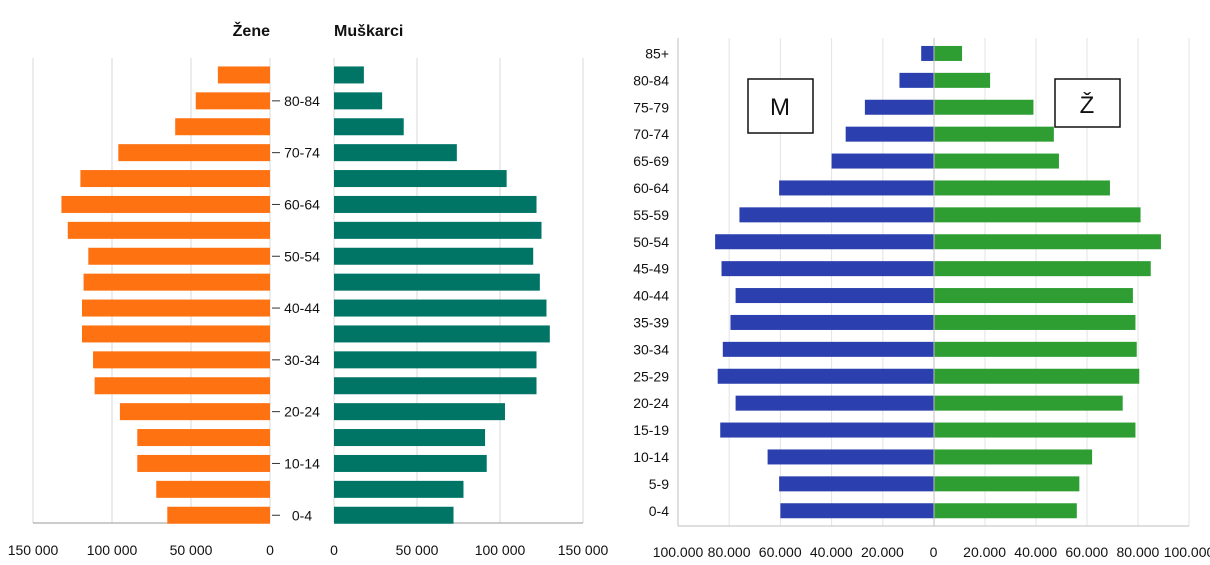 The width and height of the screenshot is (1210, 565). I want to click on age-label: 30-34, so click(302, 360).